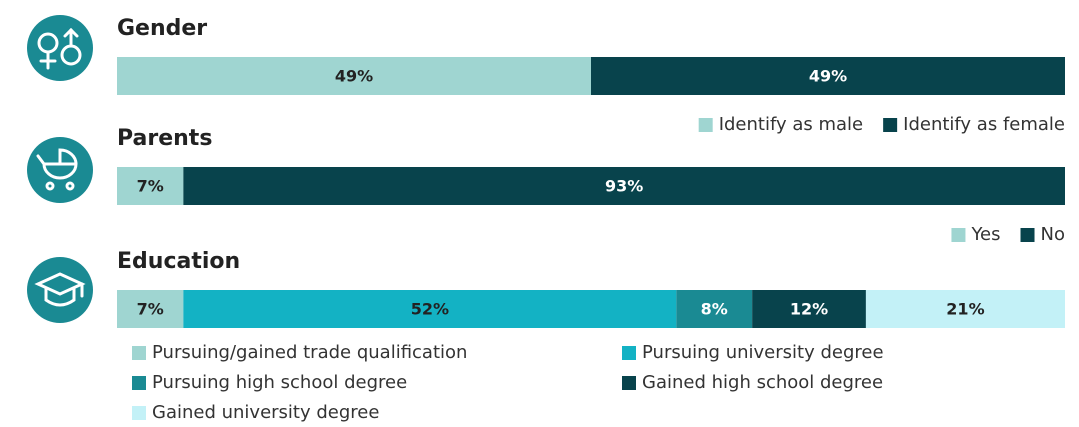 The height and width of the screenshot is (427, 1079). What do you see at coordinates (791, 124) in the screenshot?
I see `legend-label: Identify as male` at bounding box center [791, 124].